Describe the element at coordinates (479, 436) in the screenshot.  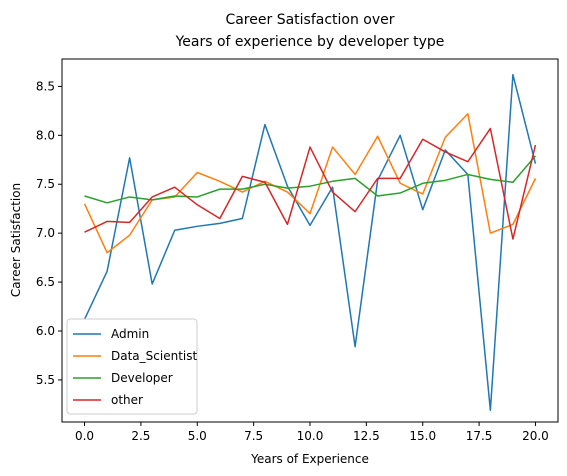
I see `x-tick-label: 17.5` at that location.